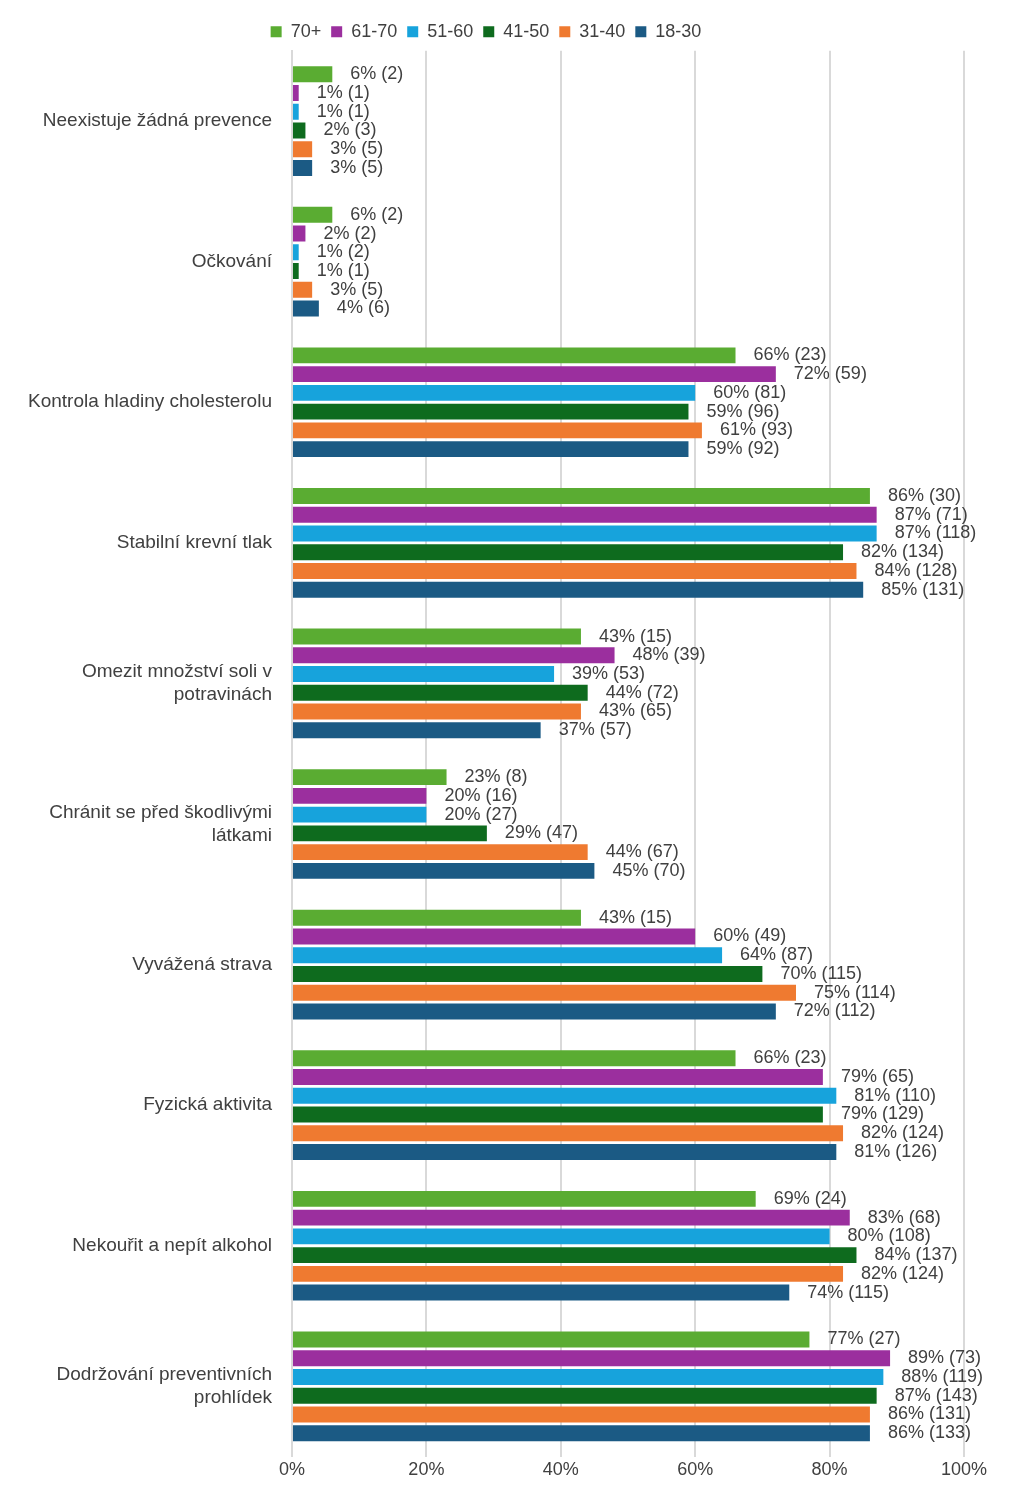 This screenshot has height=1497, width=1012. What do you see at coordinates (945, 1357) in the screenshot?
I see `data-label: 89% (73)` at bounding box center [945, 1357].